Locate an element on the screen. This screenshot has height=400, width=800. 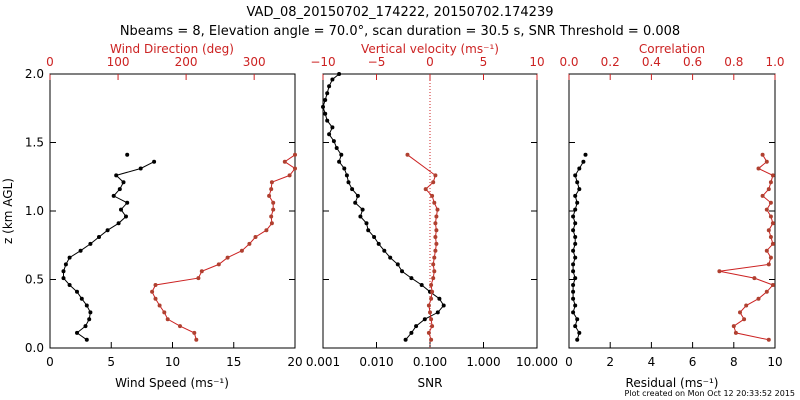
bottom-tick-label: 8 is located at coordinates (734, 362).